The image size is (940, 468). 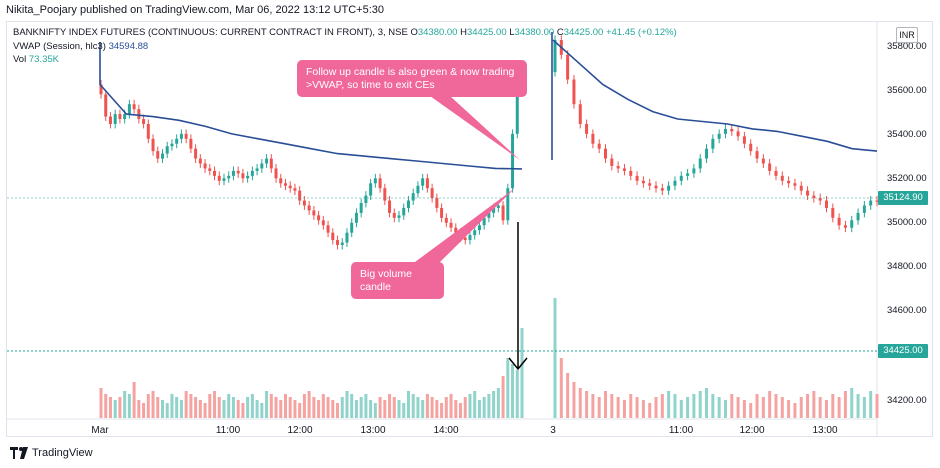 What do you see at coordinates (518, 364) in the screenshot?
I see `down-arrow-head` at bounding box center [518, 364].